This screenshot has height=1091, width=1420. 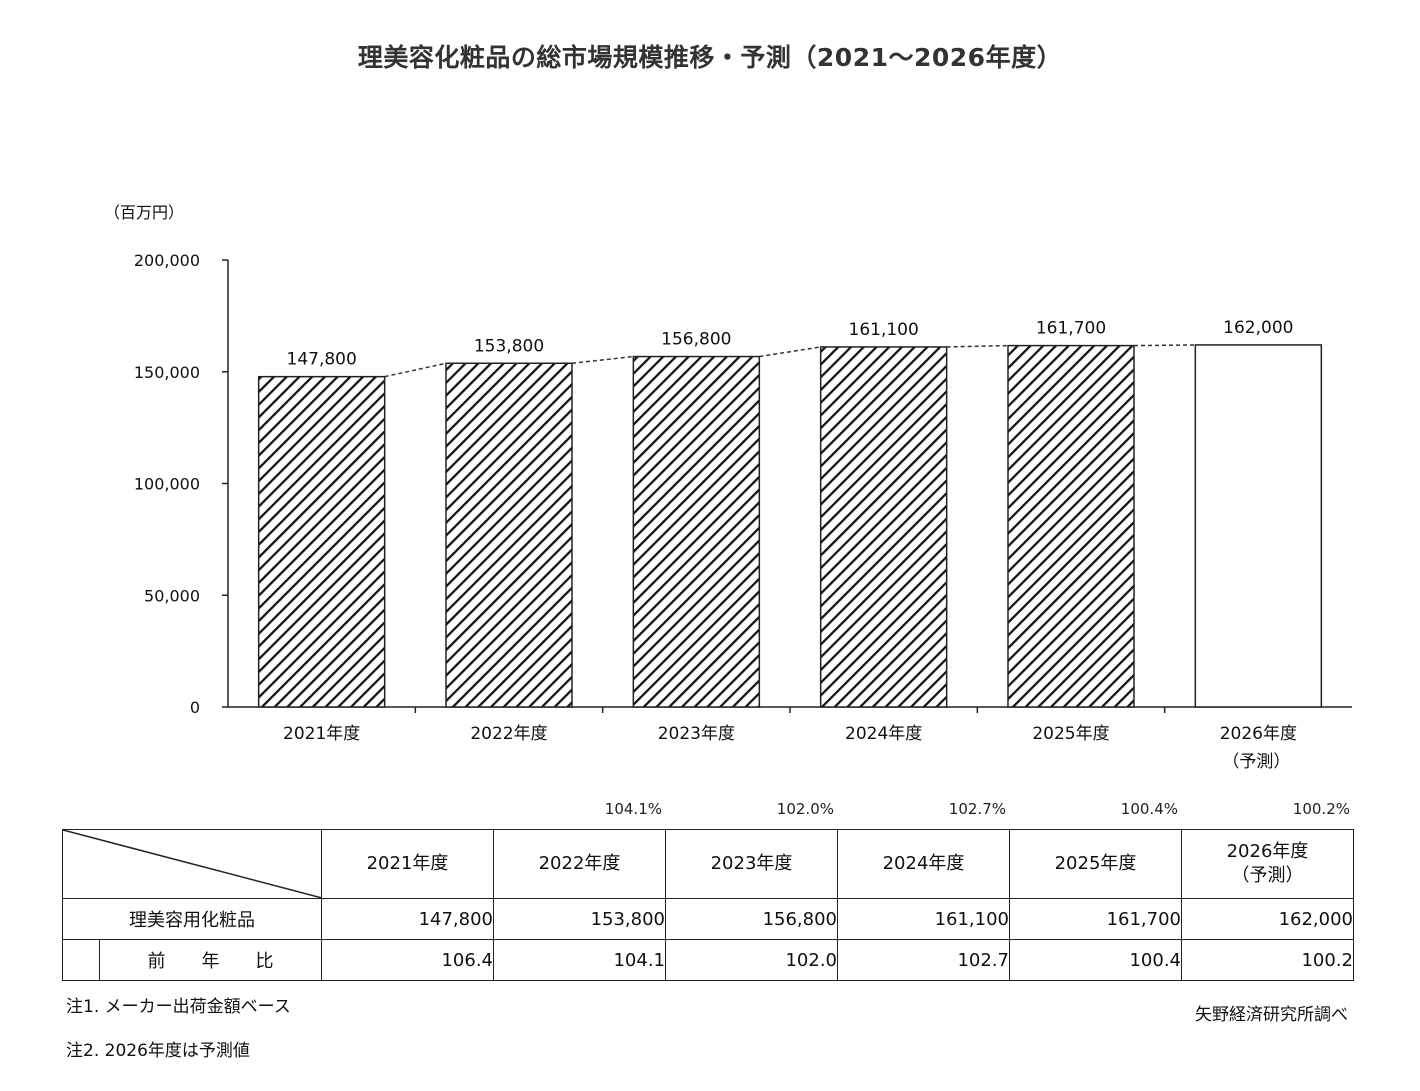 I want to click on table-header-cell: 2022年度, so click(x=579, y=864).